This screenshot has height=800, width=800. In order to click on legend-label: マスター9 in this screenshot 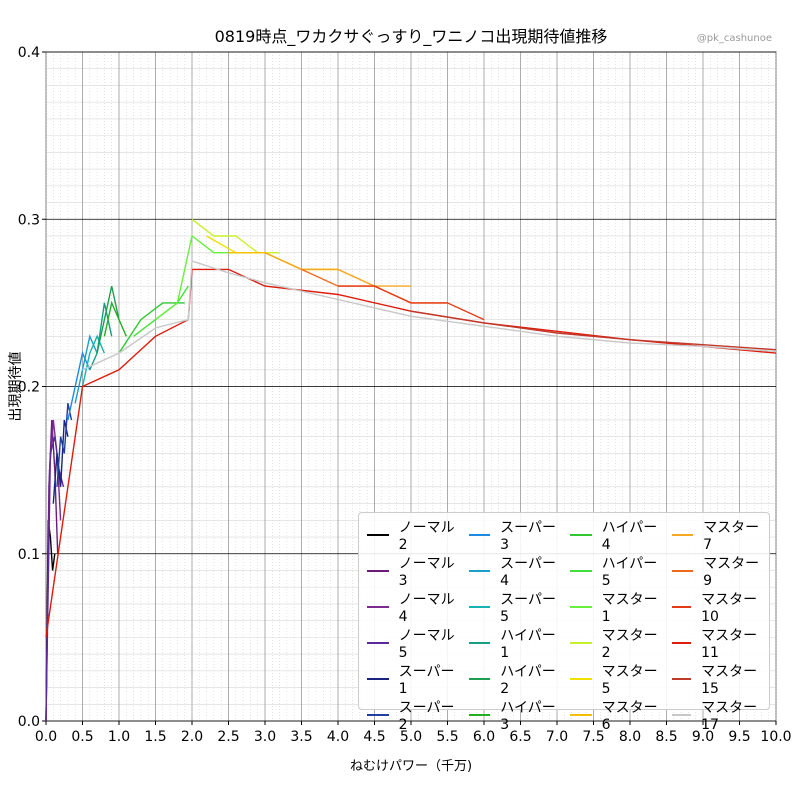, I will do `click(731, 572)`.